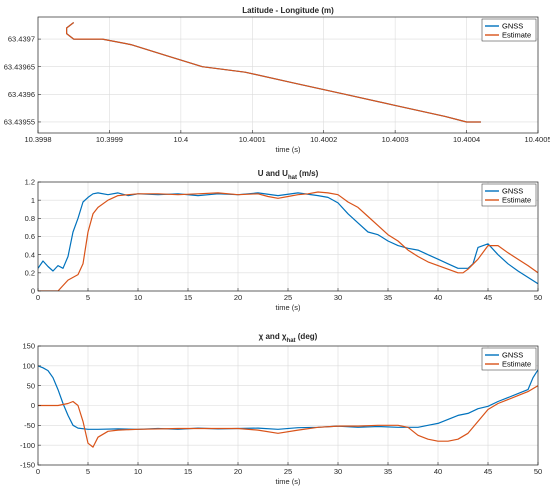  What do you see at coordinates (27, 465) in the screenshot?
I see `y-tick-label: -150` at bounding box center [27, 465].